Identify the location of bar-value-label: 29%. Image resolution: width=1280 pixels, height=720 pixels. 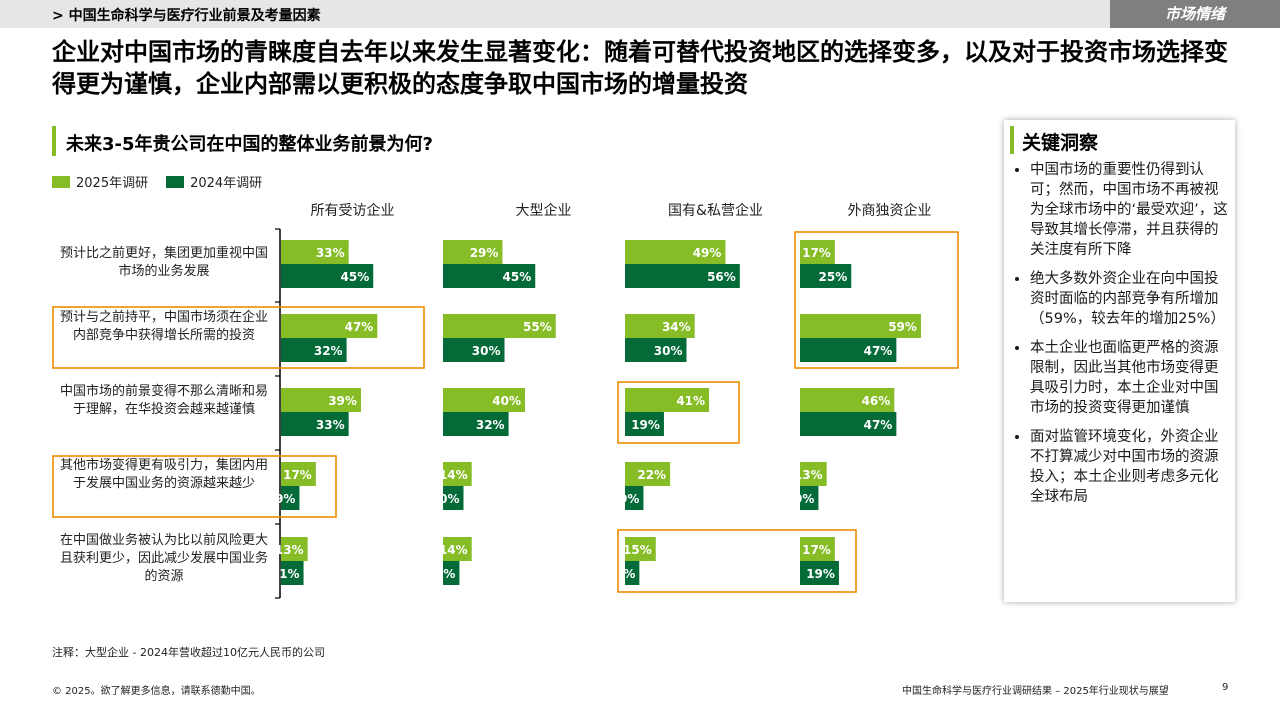
(484, 253).